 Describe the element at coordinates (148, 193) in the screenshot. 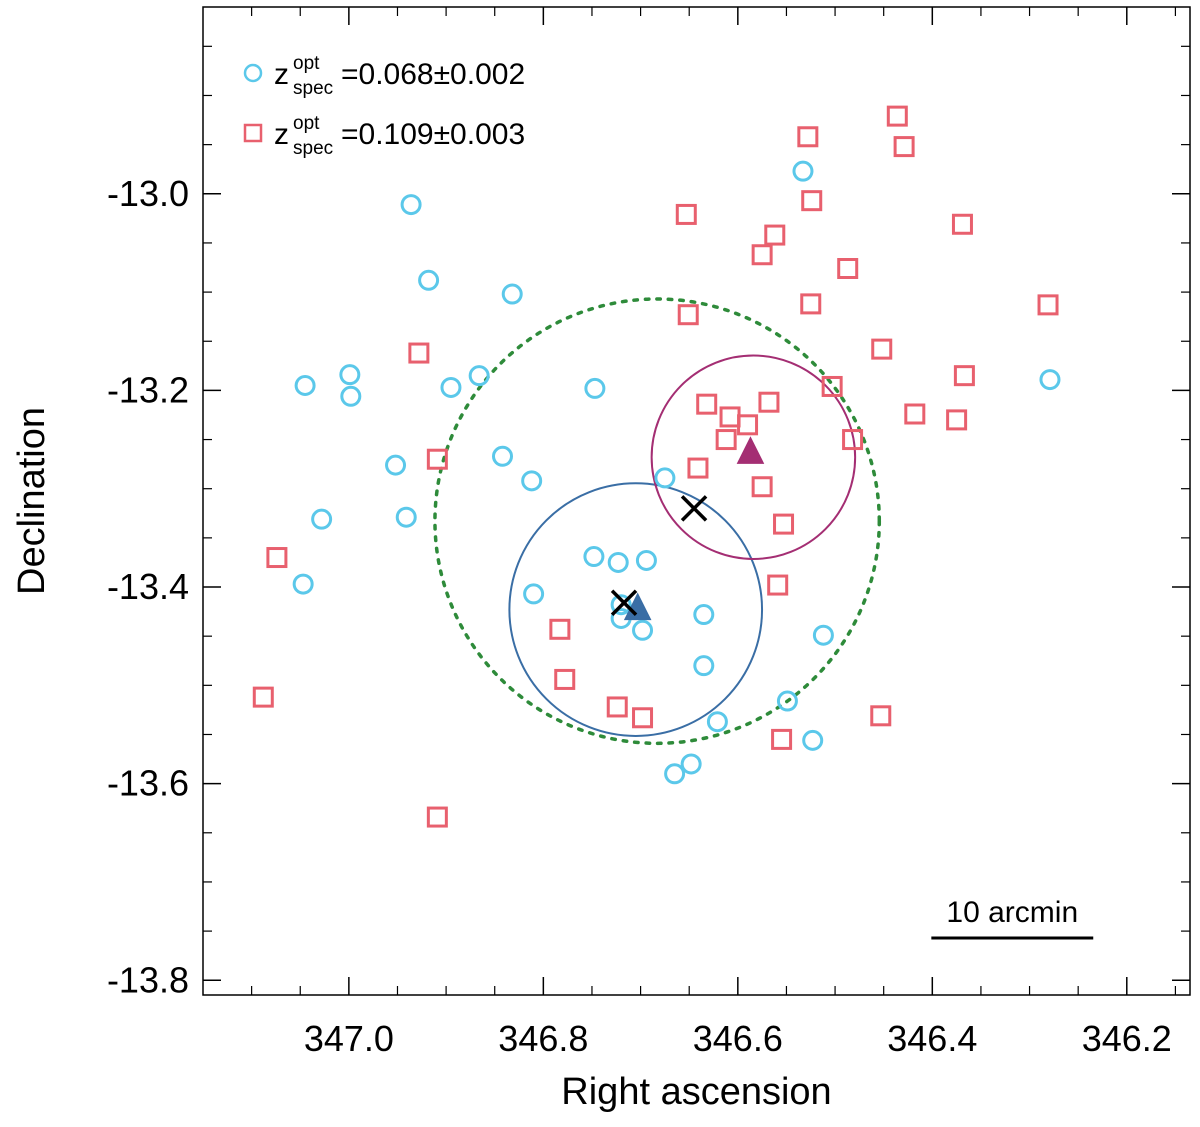

I see `y-tick-label: -13.0` at that location.